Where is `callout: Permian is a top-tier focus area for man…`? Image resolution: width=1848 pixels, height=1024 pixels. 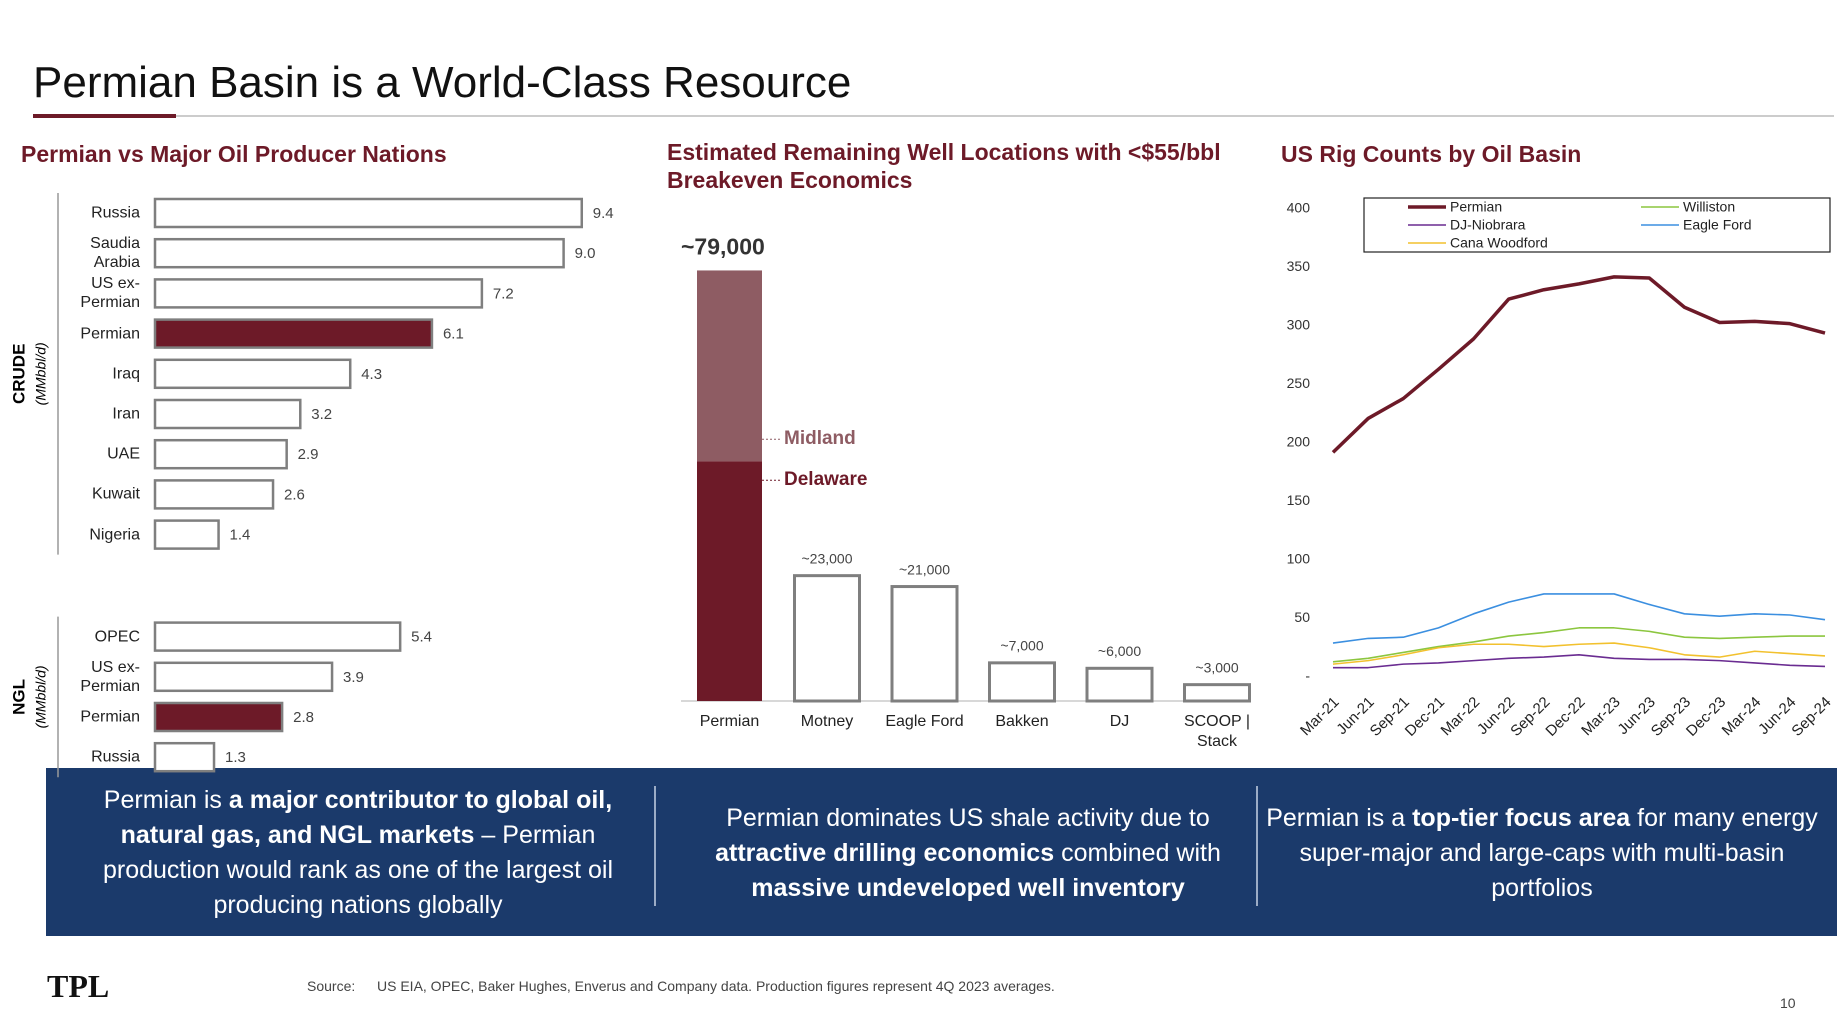
callout: Permian is a top-tier focus area for man… is located at coordinates (1542, 853).